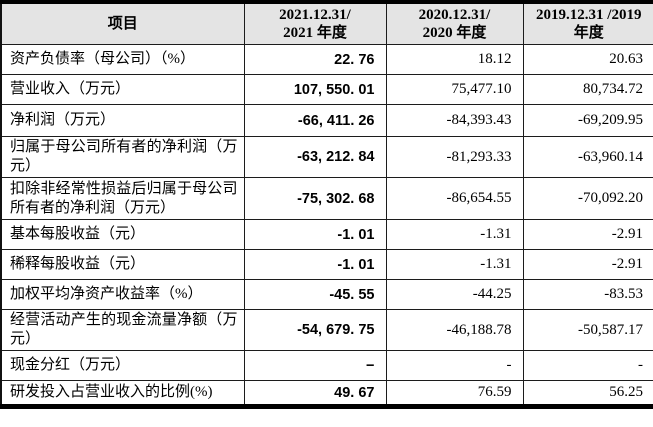 The width and height of the screenshot is (653, 427). I want to click on value-2020-cell: 75,477.10, so click(455, 89).